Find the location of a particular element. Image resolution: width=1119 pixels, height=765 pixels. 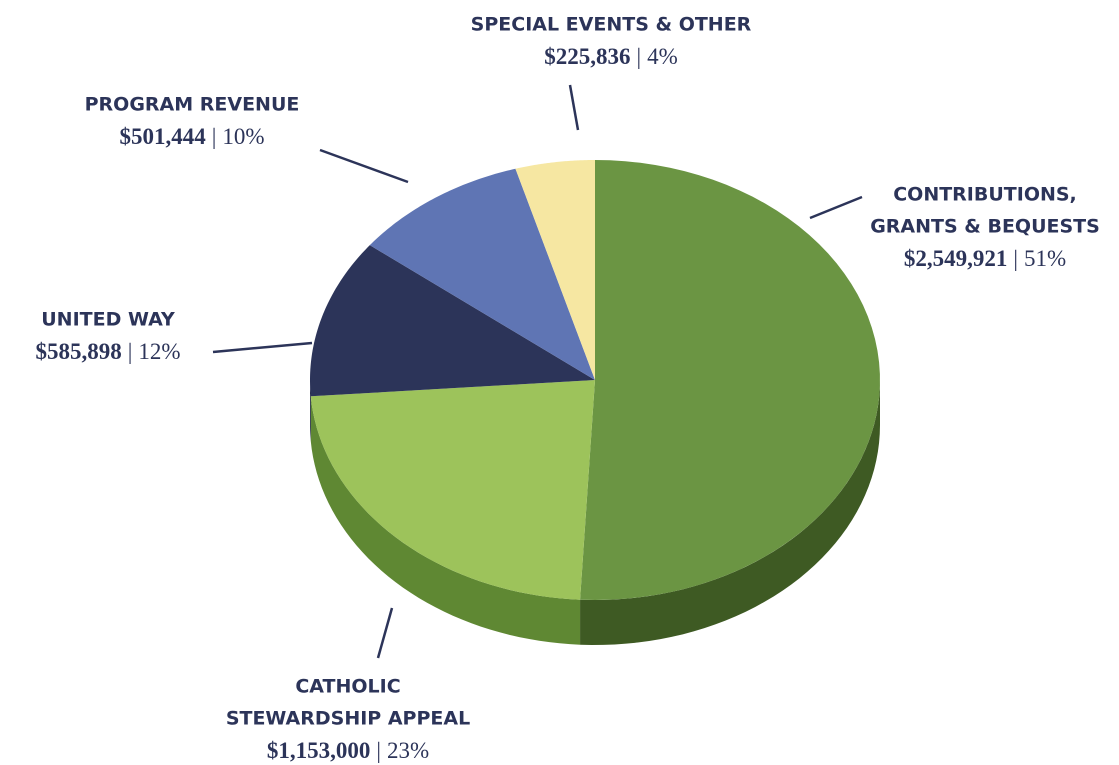

slice-label: STEWARDSHIP APPEAL is located at coordinates (348, 719).